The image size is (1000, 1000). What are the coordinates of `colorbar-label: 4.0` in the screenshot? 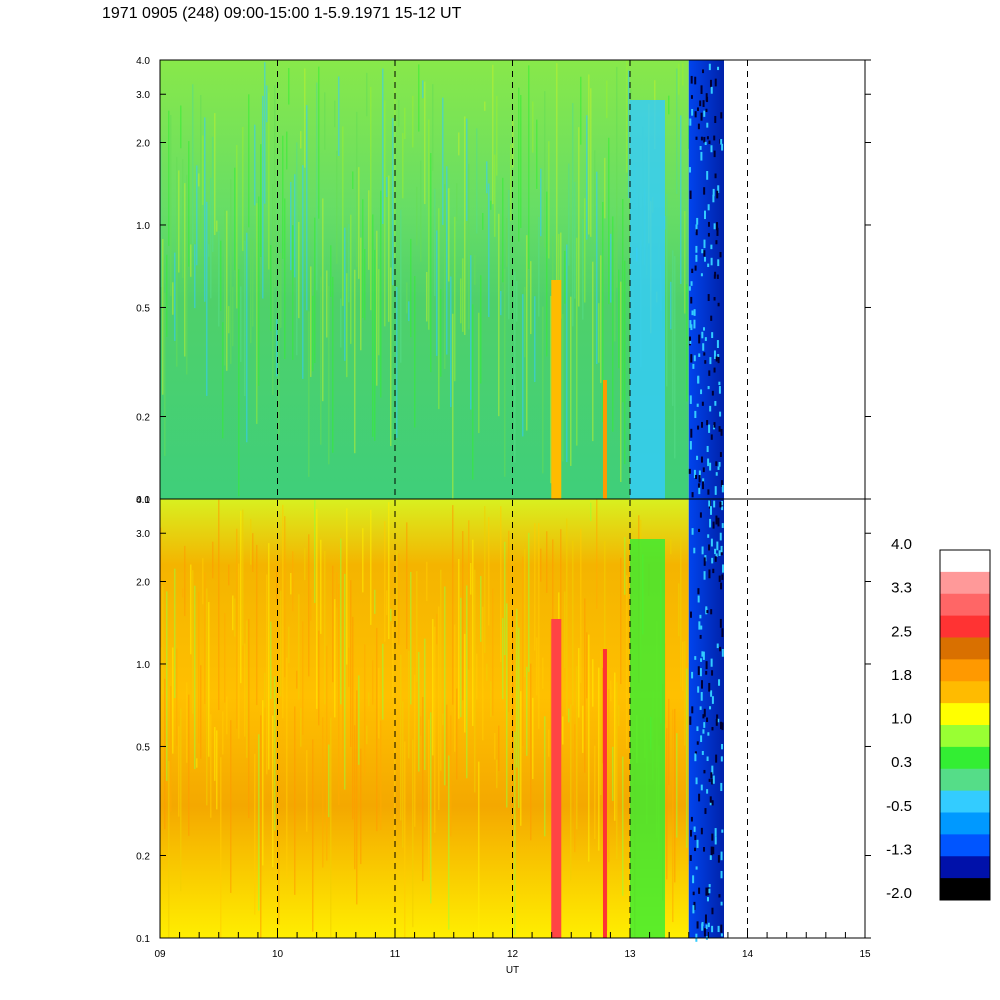 It's located at (901, 544).